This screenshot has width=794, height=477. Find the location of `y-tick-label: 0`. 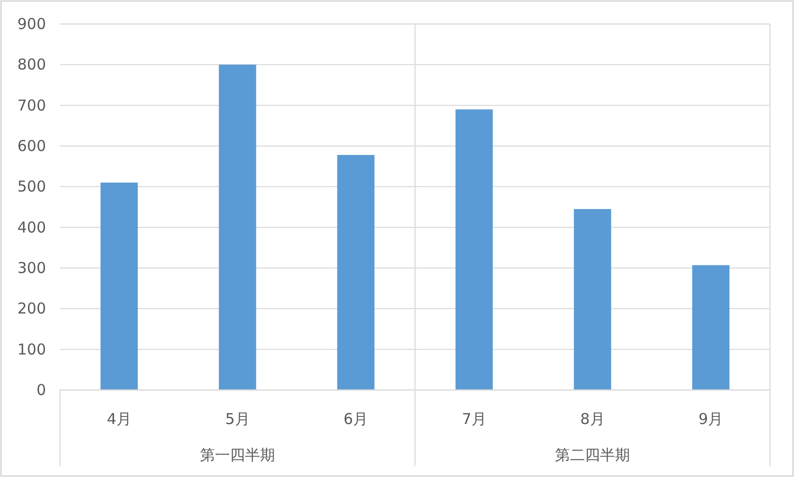

y-tick-label: 0 is located at coordinates (41, 390).